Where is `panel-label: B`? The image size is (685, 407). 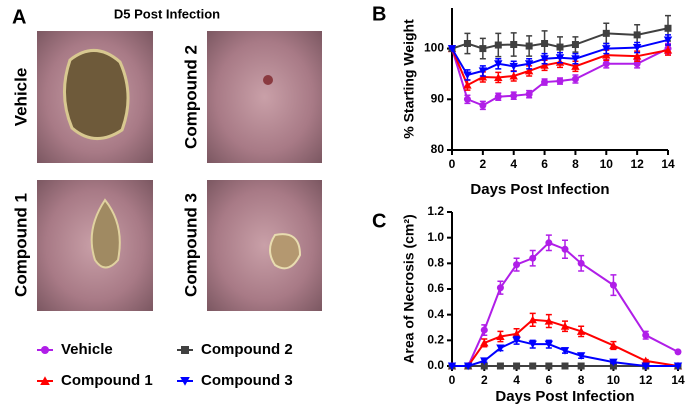 panel-label: B is located at coordinates (379, 14).